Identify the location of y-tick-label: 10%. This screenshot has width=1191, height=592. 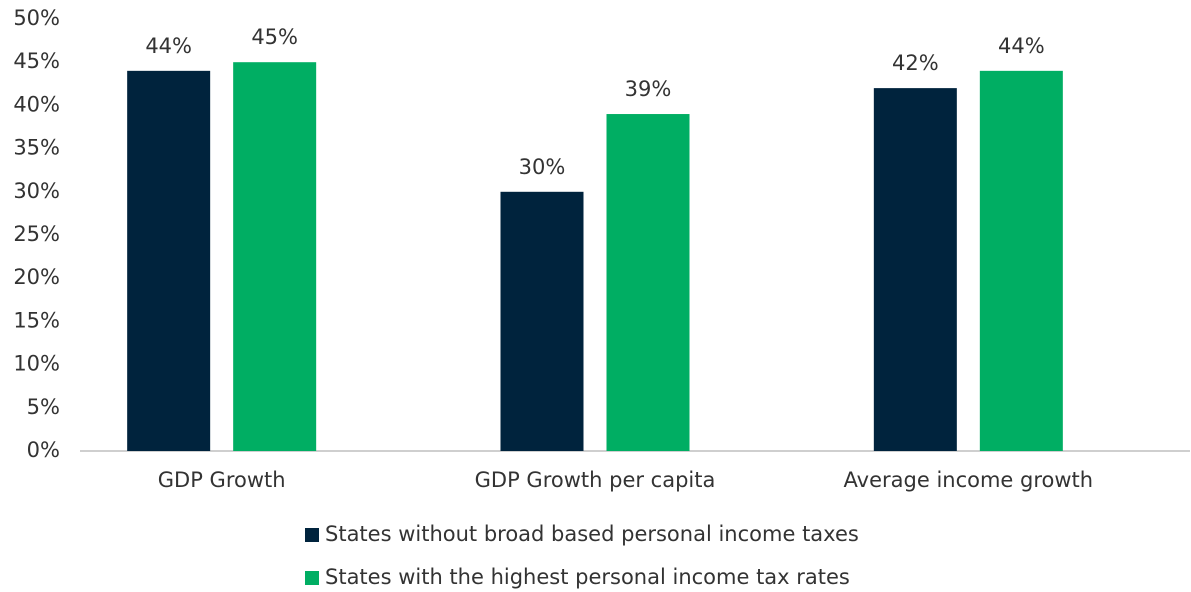
(36, 364).